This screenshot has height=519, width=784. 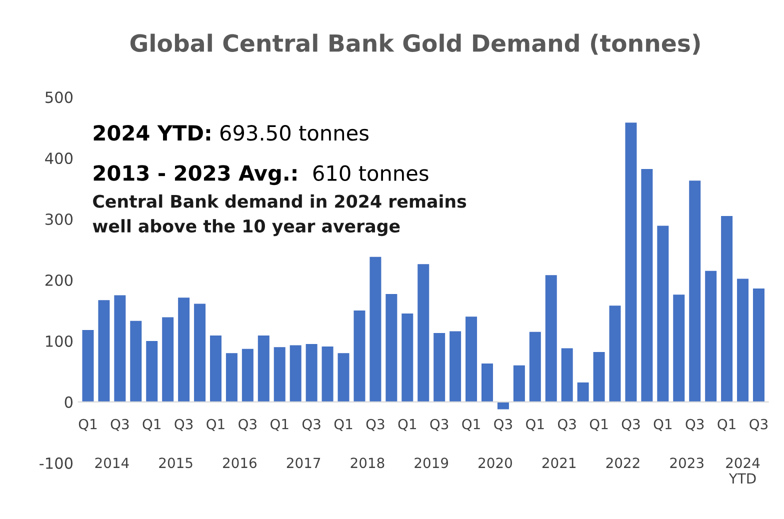 I want to click on y-tick-label: 200, so click(x=59, y=280).